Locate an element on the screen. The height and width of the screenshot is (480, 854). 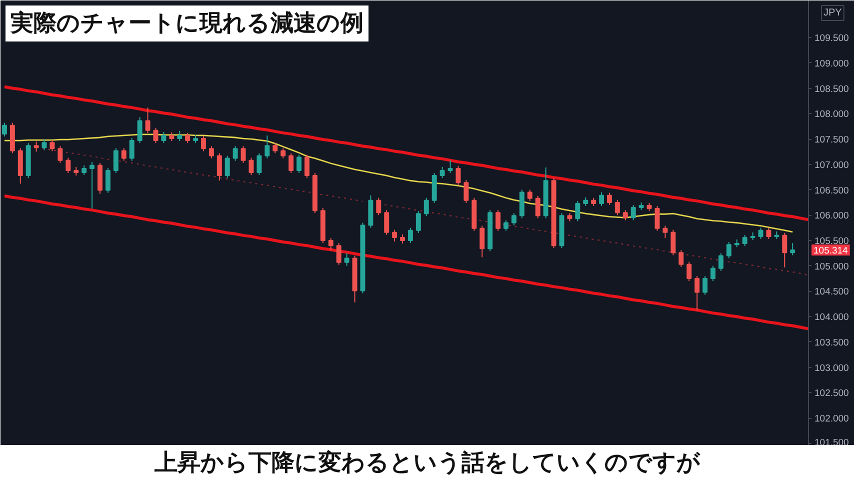
y-tick-label: 108.500 is located at coordinates (831, 89).